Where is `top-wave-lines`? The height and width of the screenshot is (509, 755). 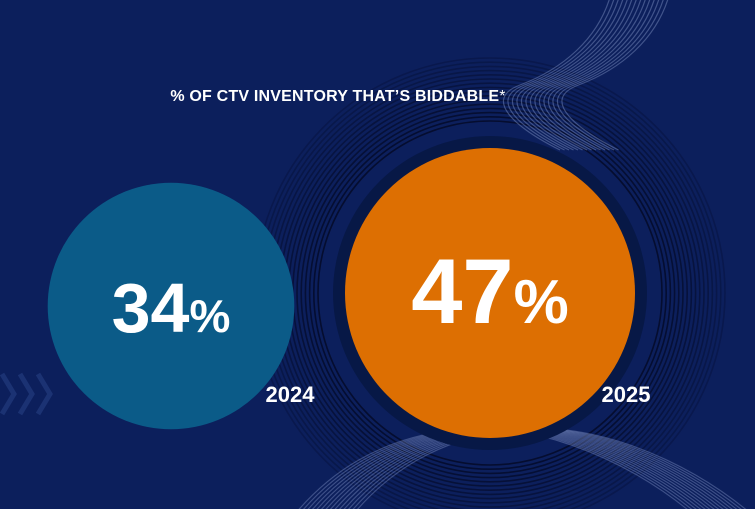
top-wave-lines is located at coordinates (586, 75).